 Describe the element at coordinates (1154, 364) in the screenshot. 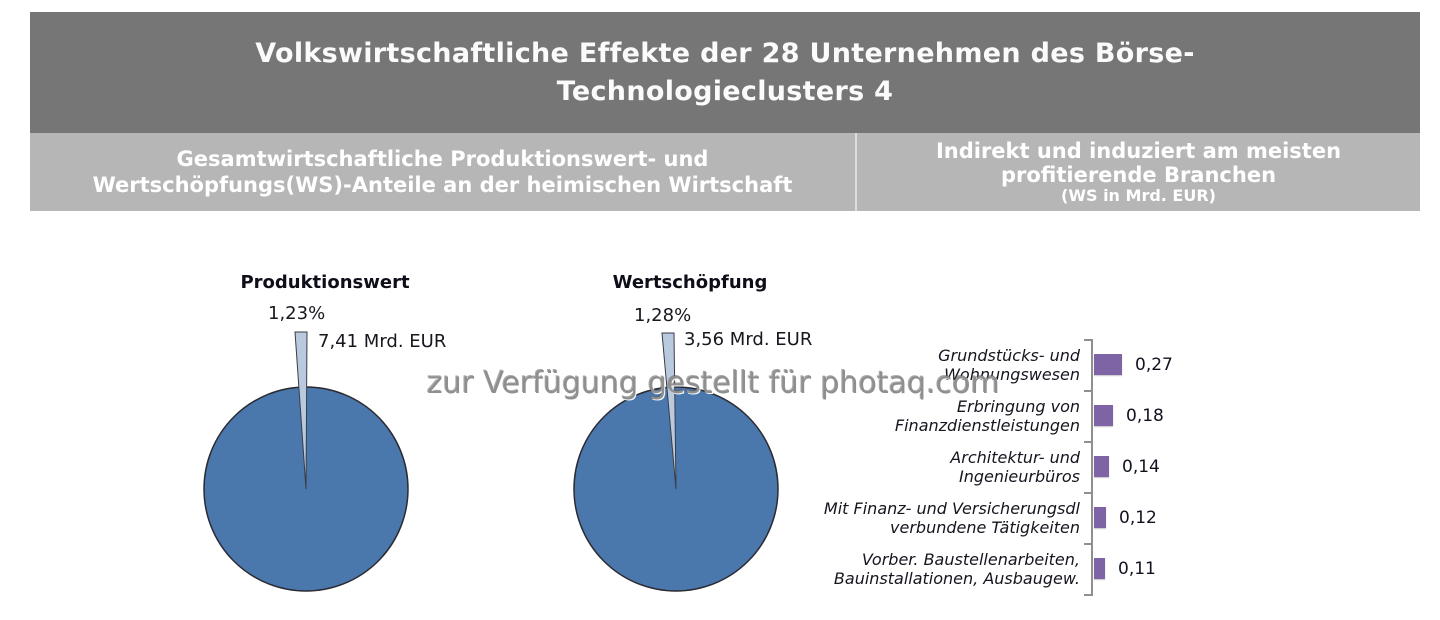

I see `bar-value-label: 0,27` at that location.